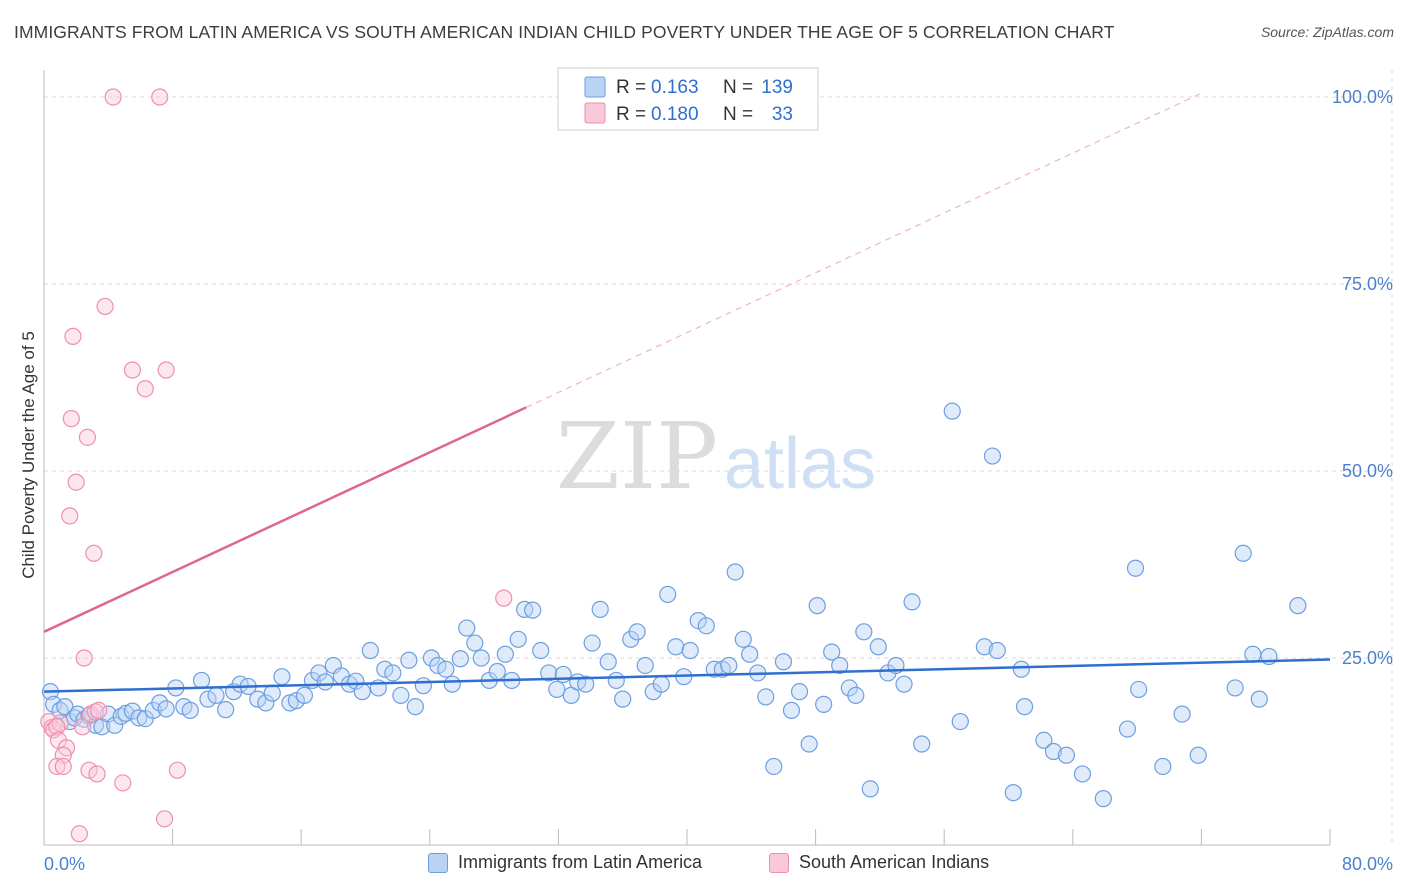 This screenshot has width=1406, height=892. Describe the element at coordinates (1367, 864) in the screenshot. I see `x-tick-label: 80.0%` at that location.